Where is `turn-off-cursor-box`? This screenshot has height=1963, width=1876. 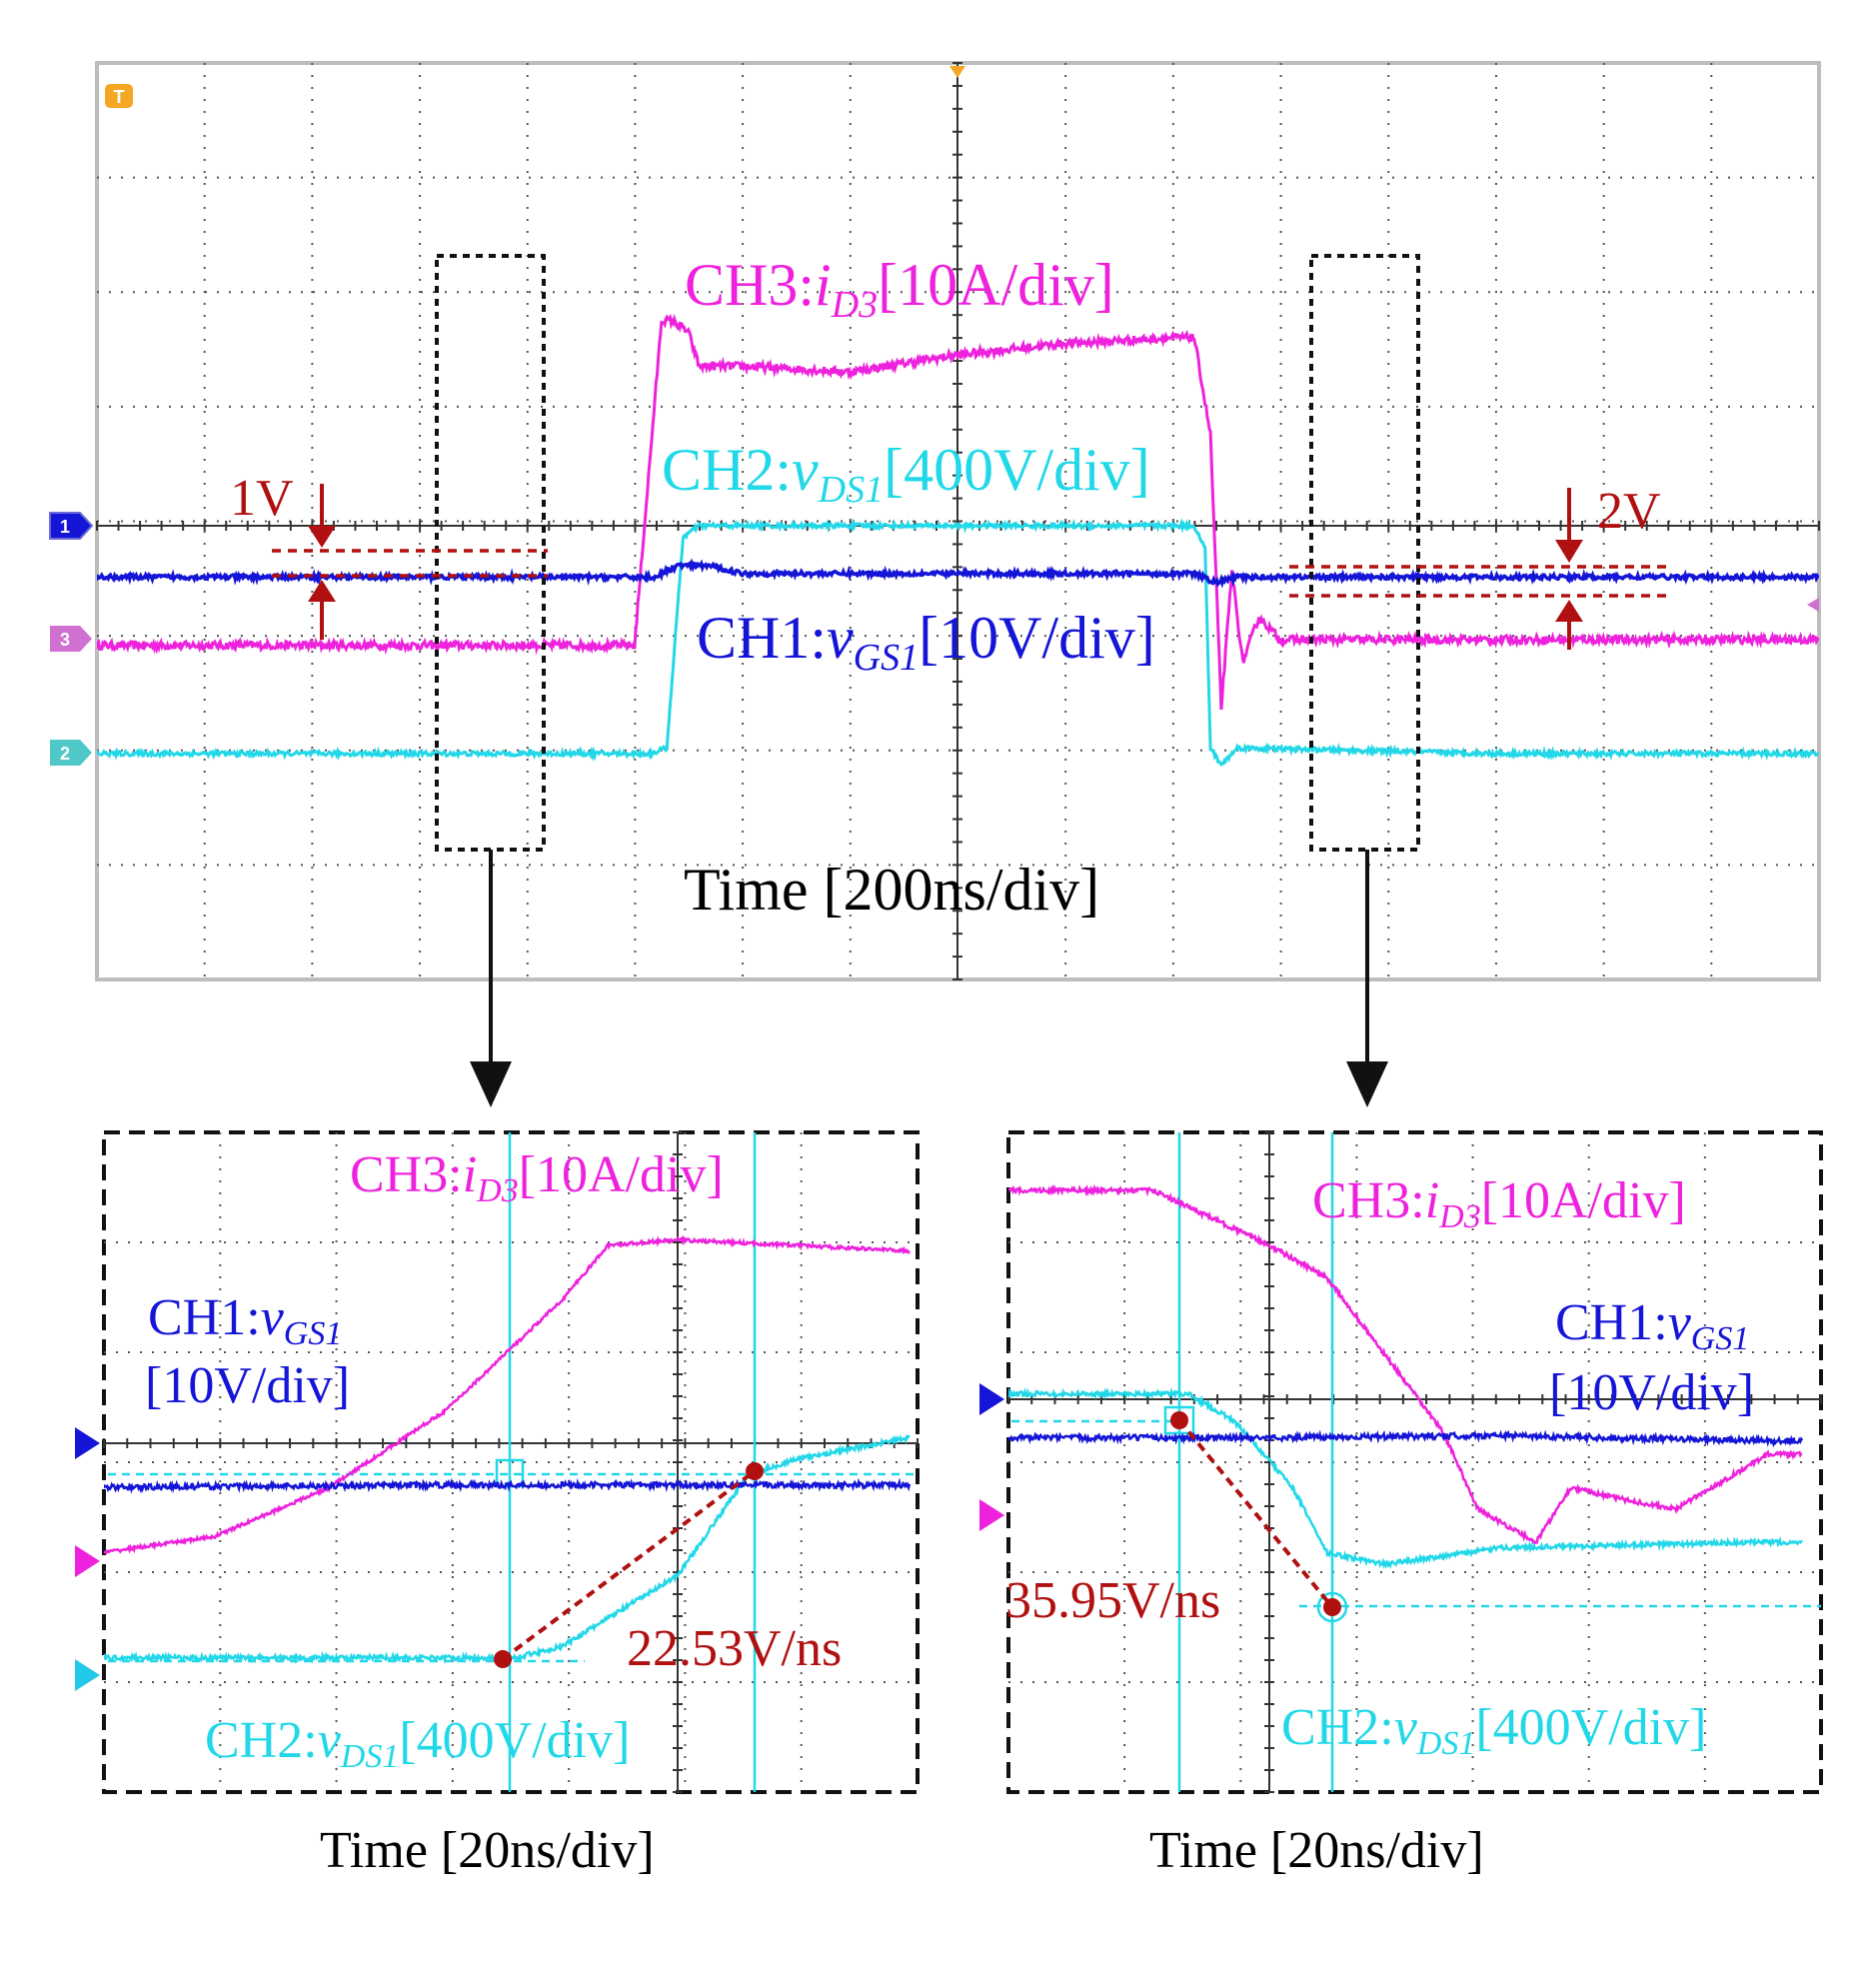
turn-off-cursor-box is located at coordinates (1179, 1420).